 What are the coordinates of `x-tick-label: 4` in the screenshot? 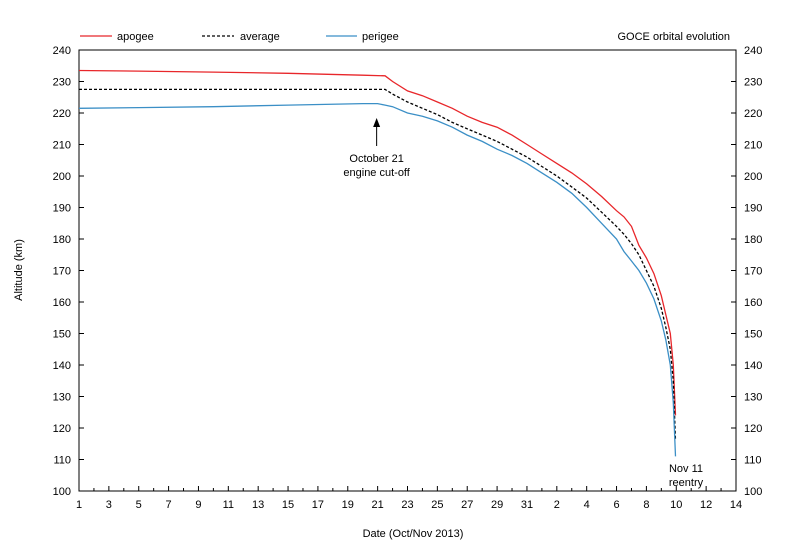 It's located at (587, 505).